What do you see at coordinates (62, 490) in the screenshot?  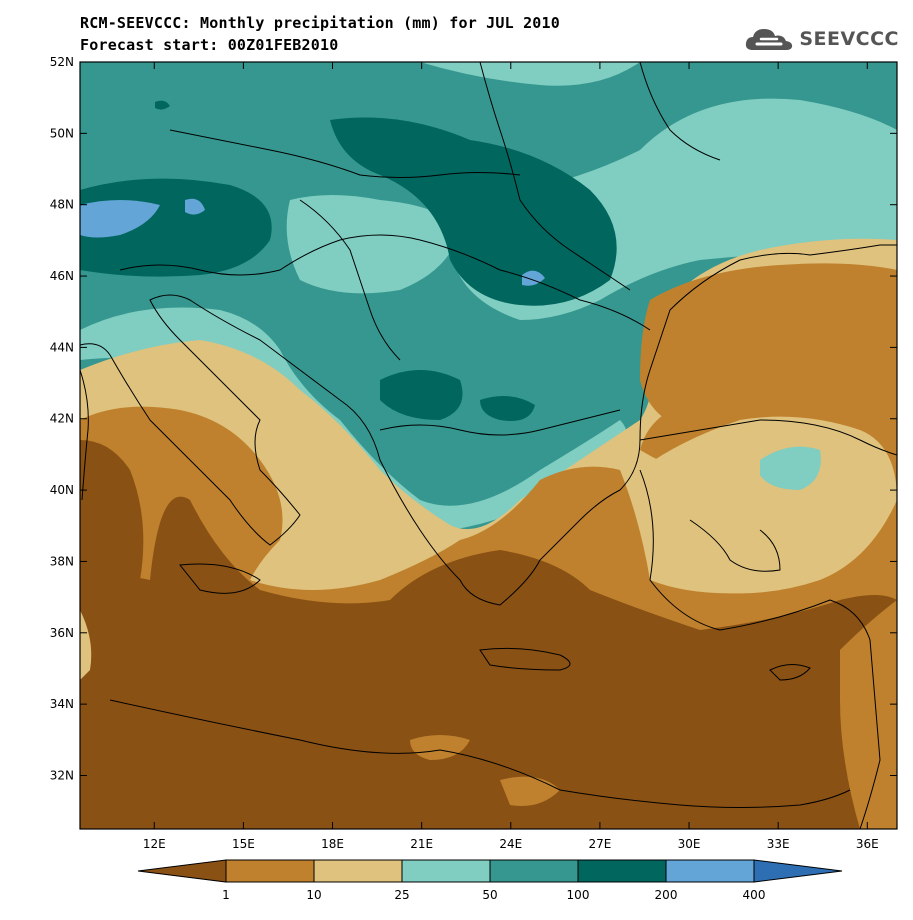 I see `lat-label: 40N` at bounding box center [62, 490].